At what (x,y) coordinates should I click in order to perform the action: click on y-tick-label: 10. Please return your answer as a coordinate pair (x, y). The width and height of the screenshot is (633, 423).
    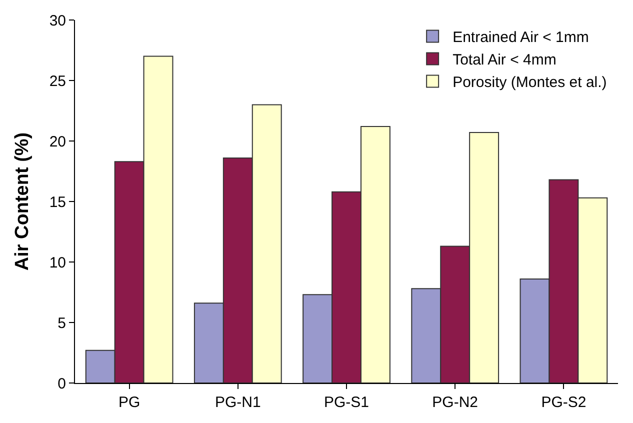
    Looking at the image, I should click on (57, 263).